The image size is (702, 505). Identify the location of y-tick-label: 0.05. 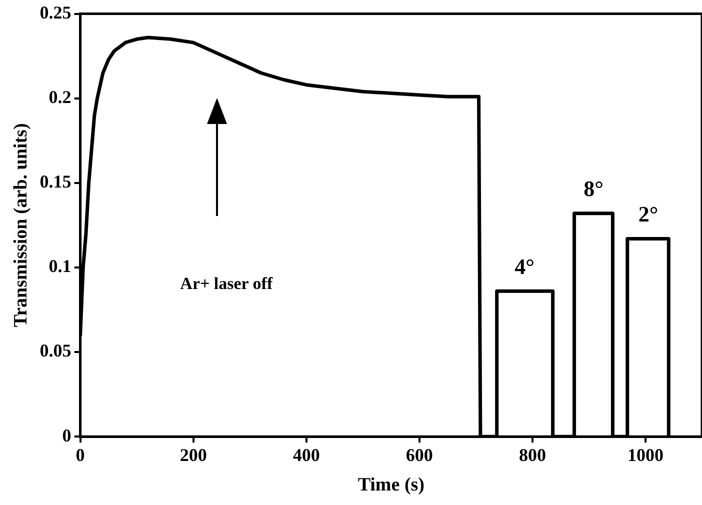
(56, 350).